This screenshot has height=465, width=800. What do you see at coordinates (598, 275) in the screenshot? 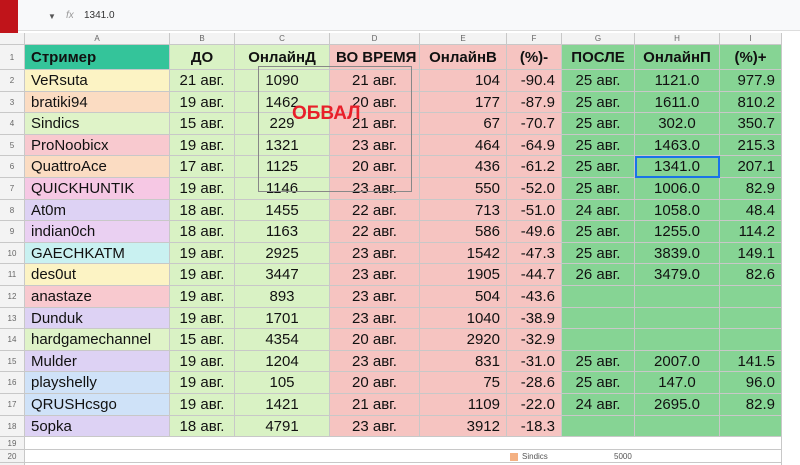
I see `cell: 26 авг.` at bounding box center [598, 275].